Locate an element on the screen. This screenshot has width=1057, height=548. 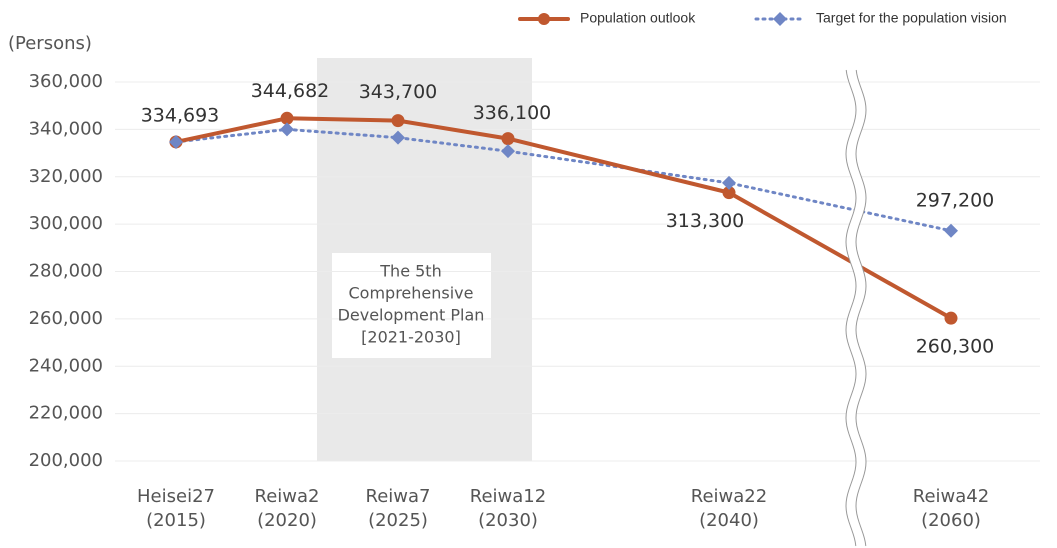
data-label: 260,300 is located at coordinates (955, 347).